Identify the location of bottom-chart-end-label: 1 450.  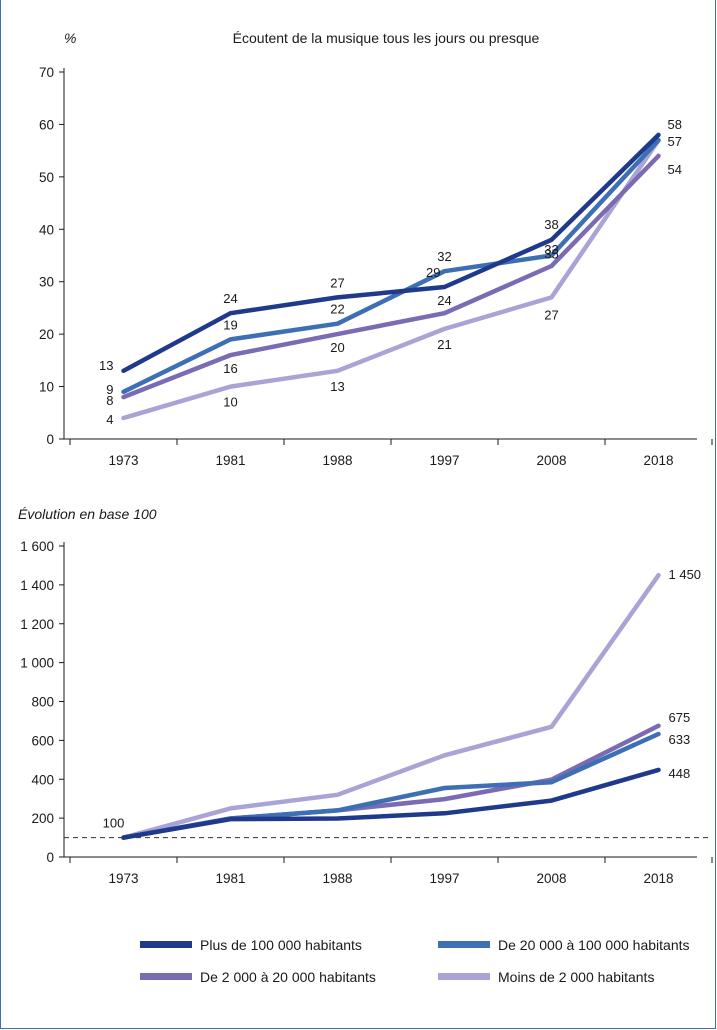
(685, 574).